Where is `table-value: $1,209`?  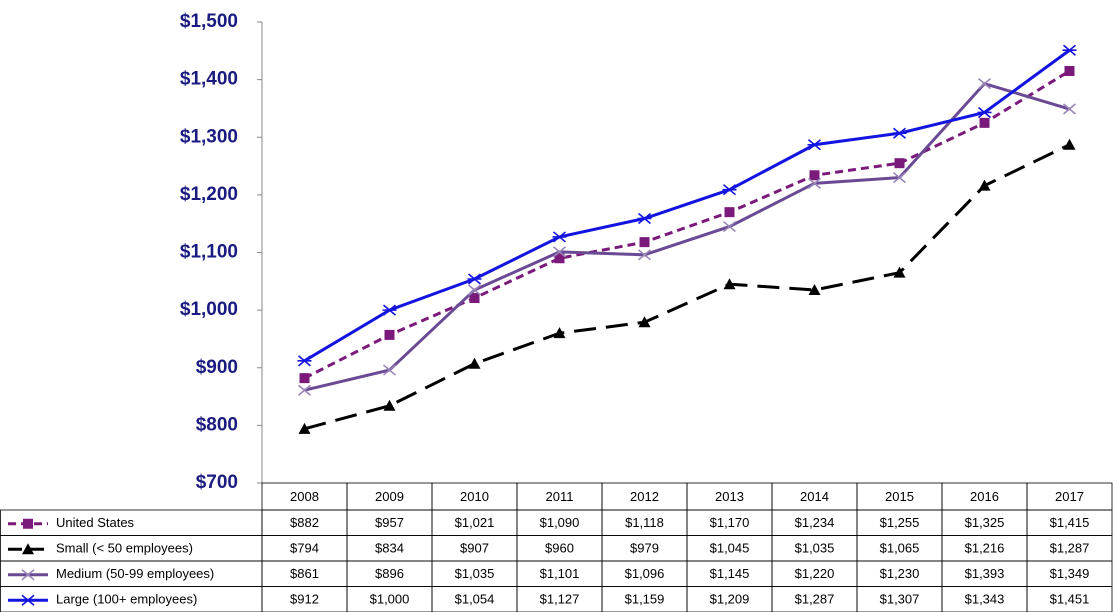
table-value: $1,209 is located at coordinates (730, 599).